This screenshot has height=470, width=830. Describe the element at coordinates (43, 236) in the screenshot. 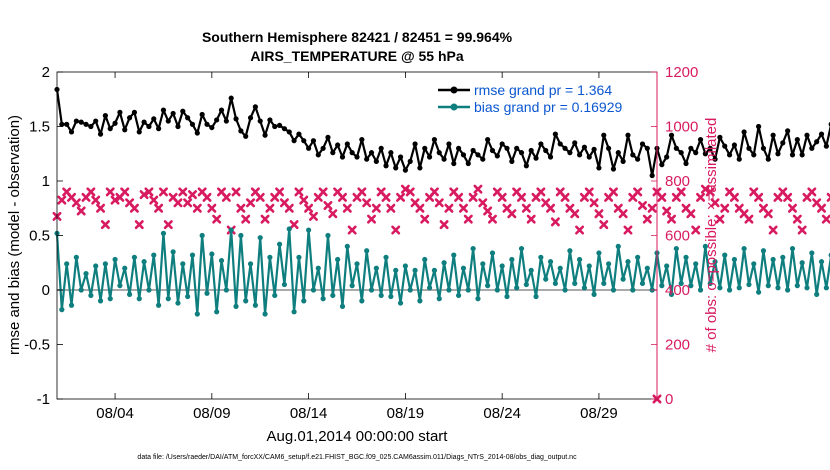

I see `left-axis-ticks: -1 -0.5 0 0.5 1 1.5 2` at that location.